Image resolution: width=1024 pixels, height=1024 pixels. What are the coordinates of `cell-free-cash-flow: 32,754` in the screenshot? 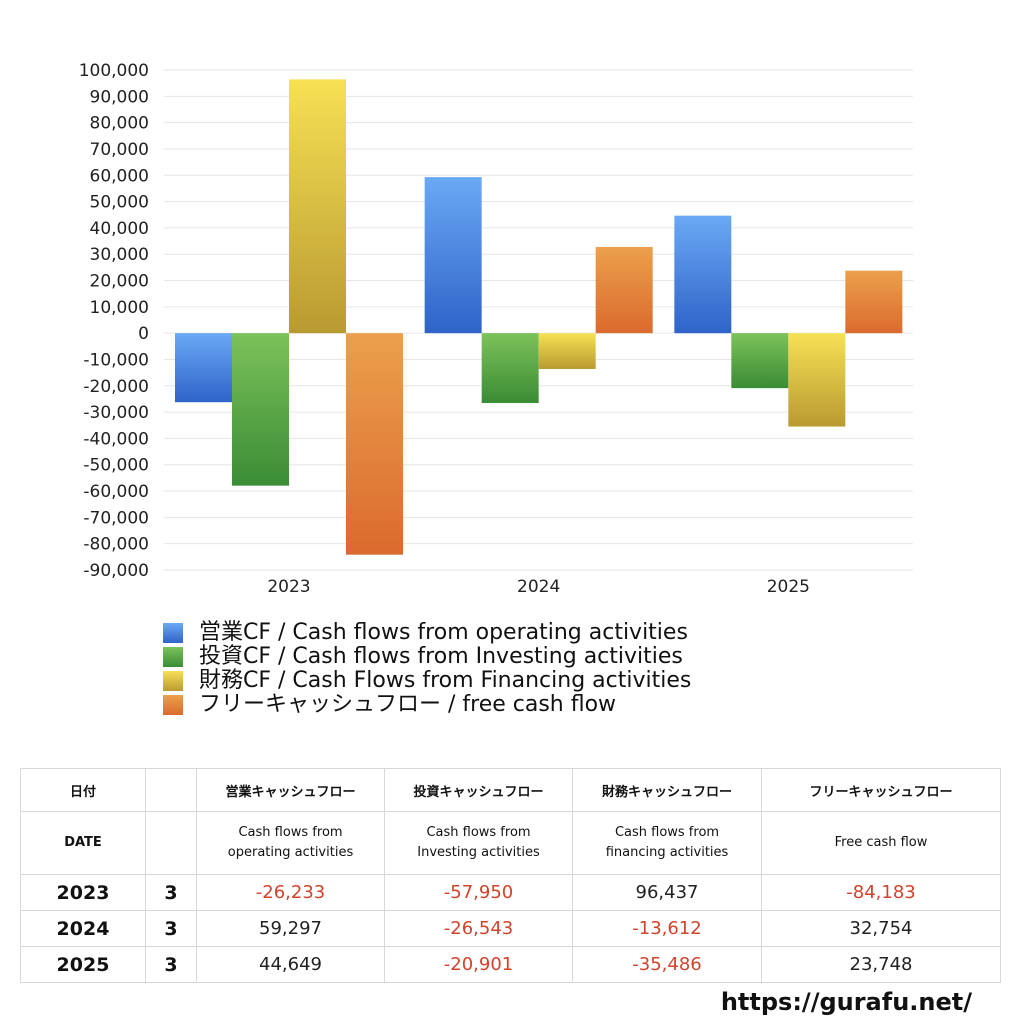 It's located at (881, 928).